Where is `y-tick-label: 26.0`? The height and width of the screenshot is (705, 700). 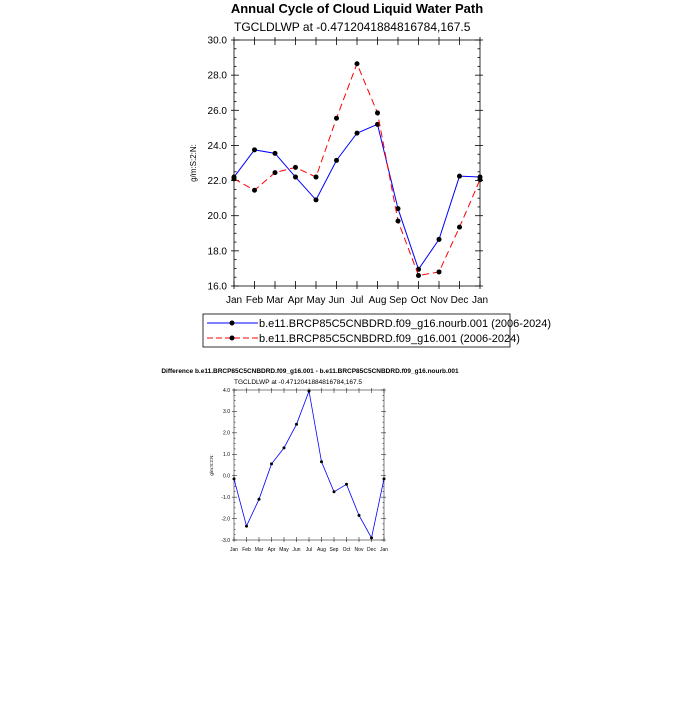
y-tick-label: 26.0 is located at coordinates (218, 111).